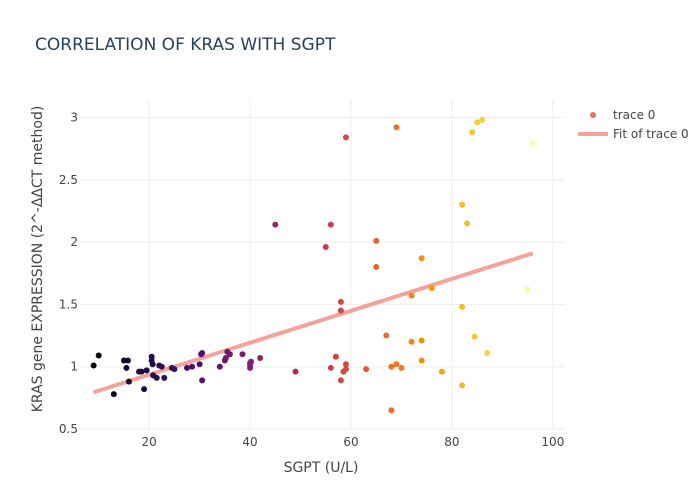  I want to click on legend-marker-scatter, so click(593, 115).